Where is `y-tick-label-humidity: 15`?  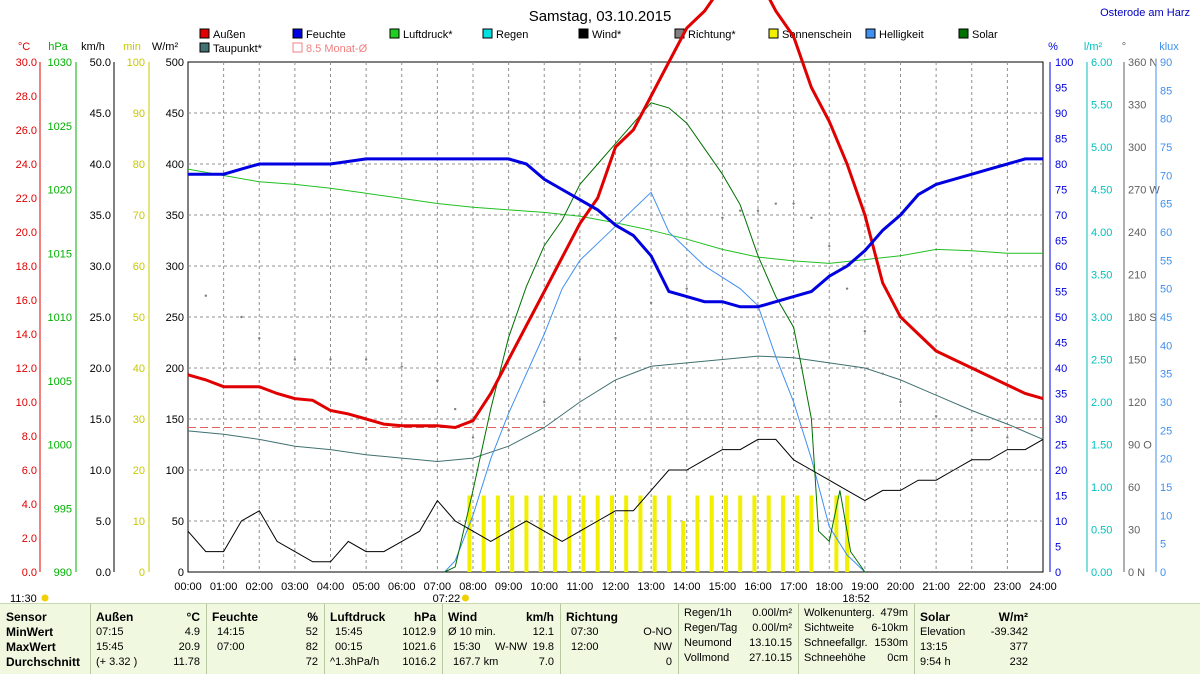 y-tick-label-humidity: 15 is located at coordinates (1061, 497).